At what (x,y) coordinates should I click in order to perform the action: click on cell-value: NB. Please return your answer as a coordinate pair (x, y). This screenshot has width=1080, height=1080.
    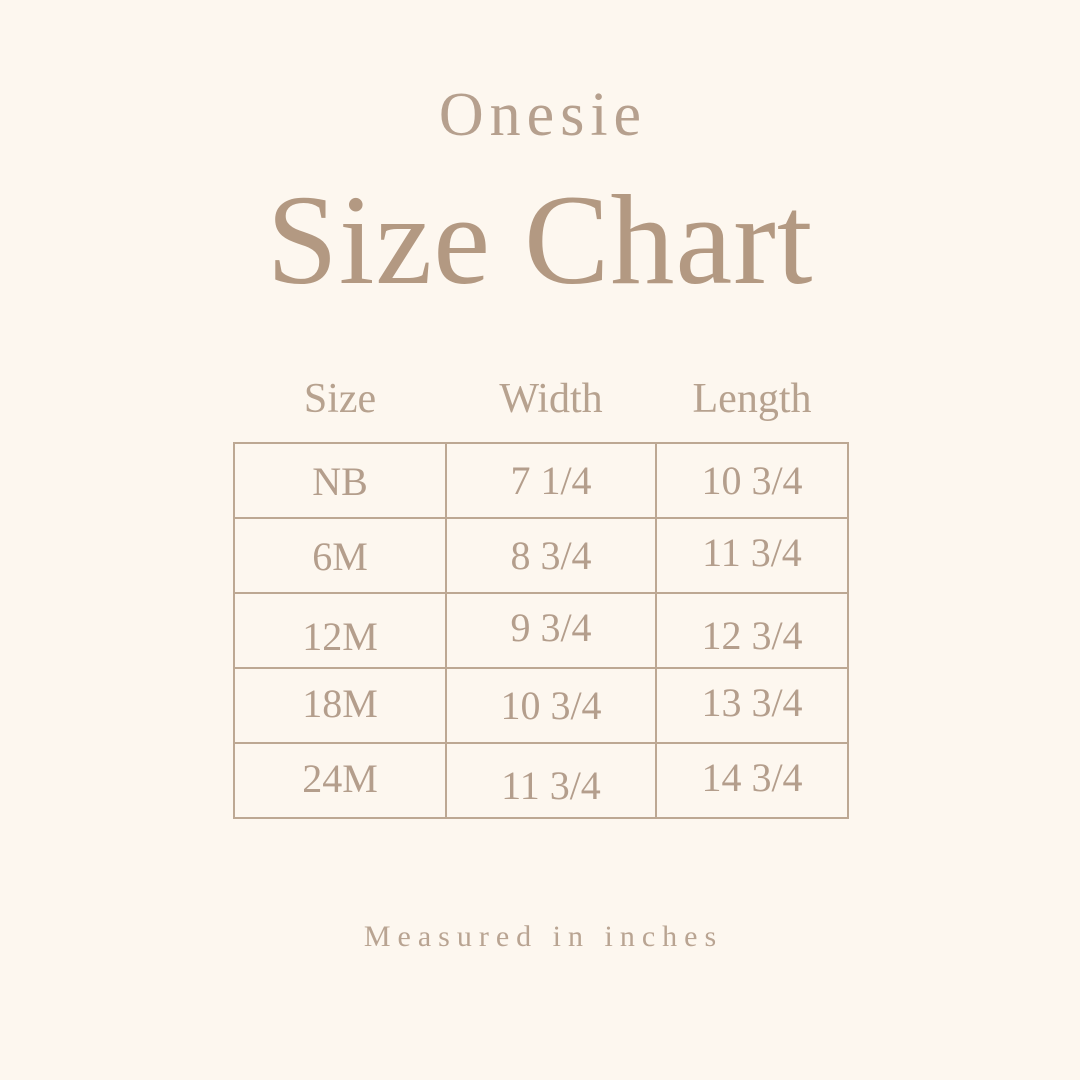
    Looking at the image, I should click on (340, 481).